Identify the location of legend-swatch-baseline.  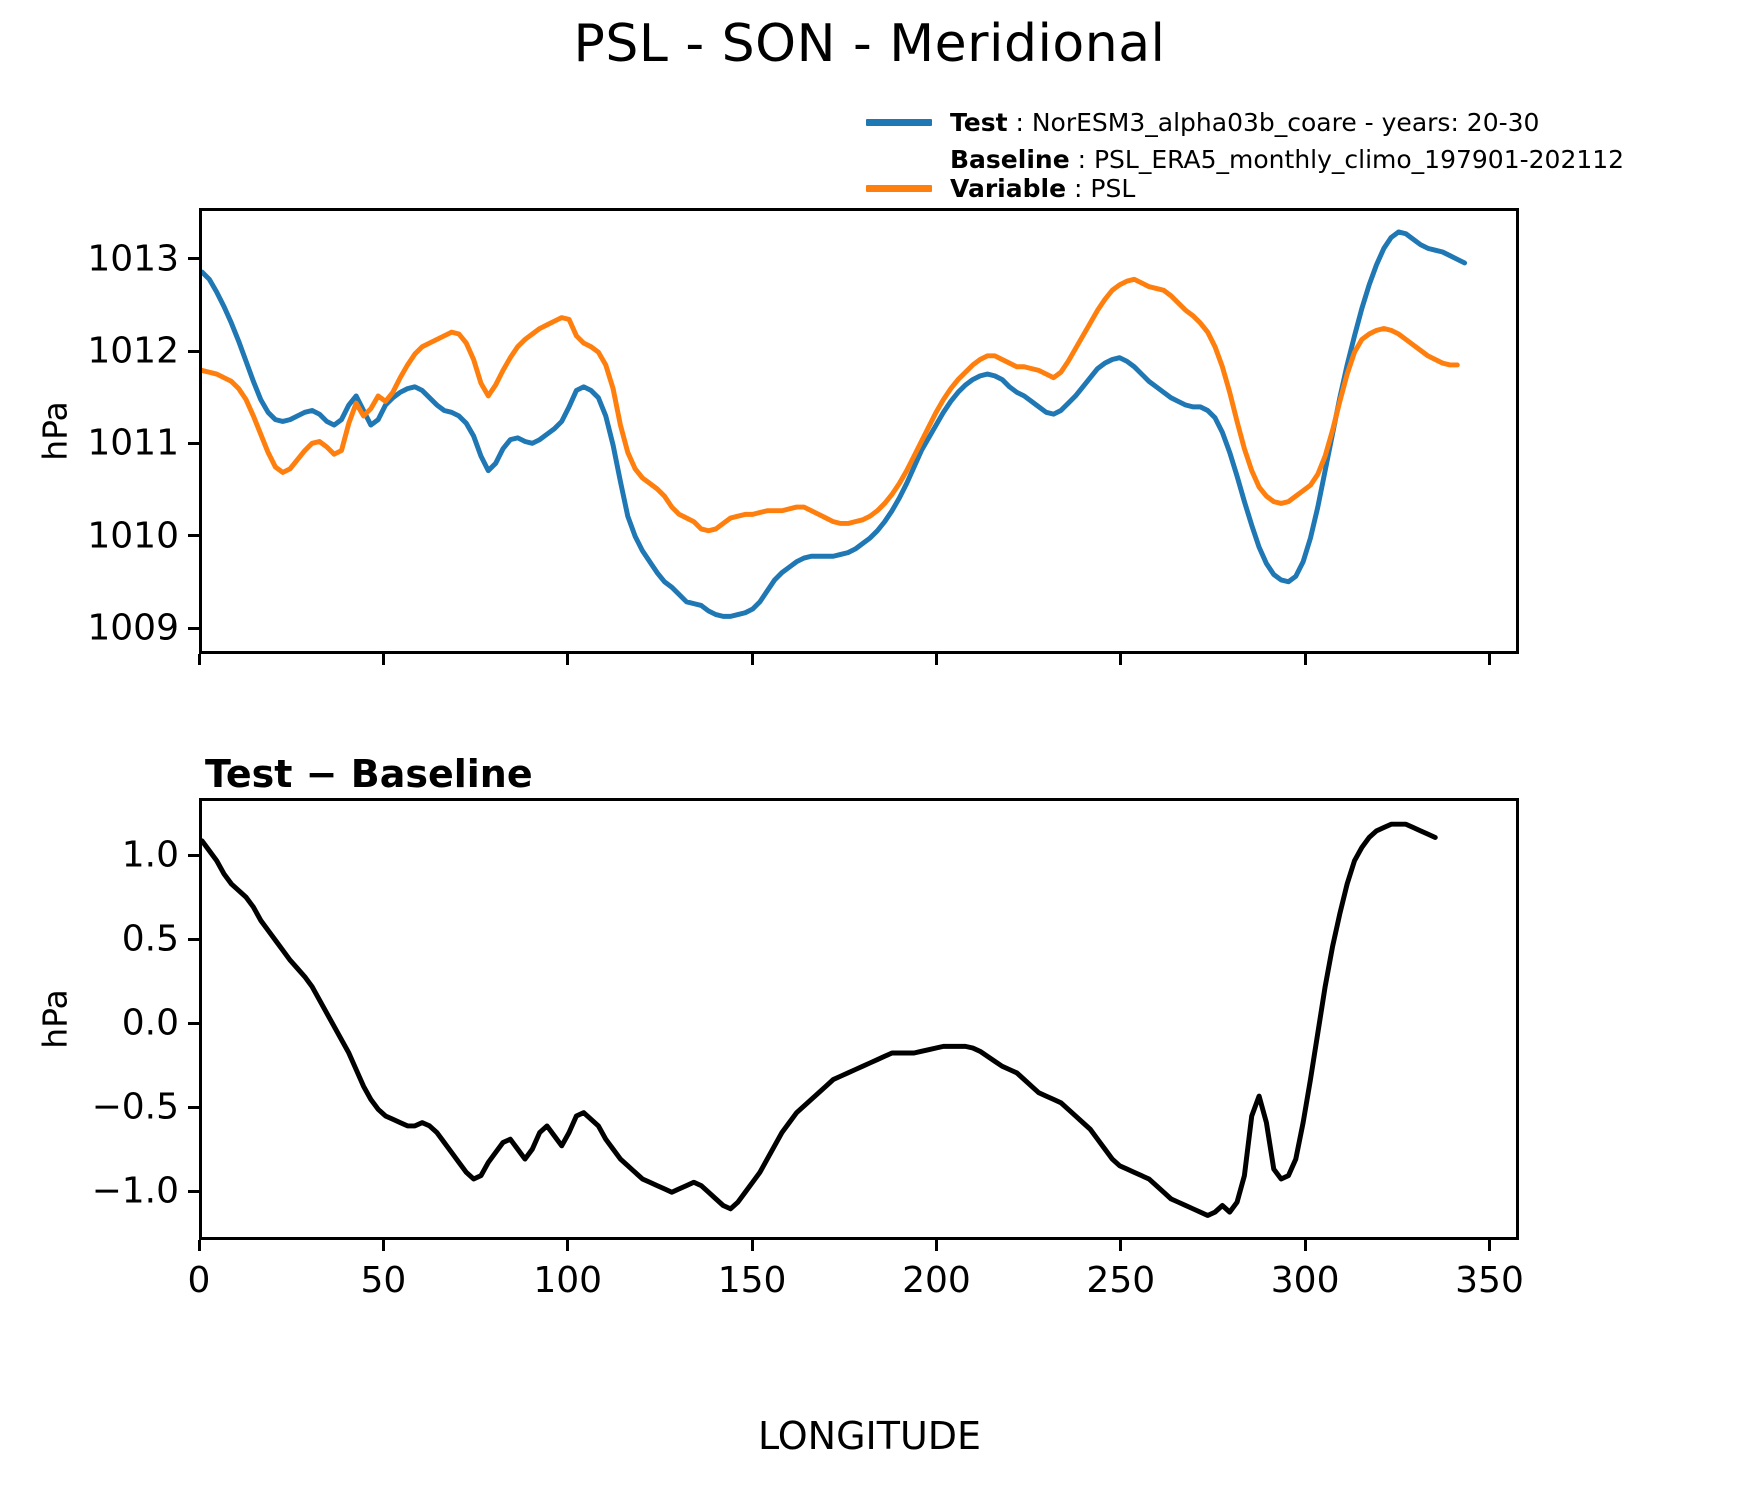
(899, 188).